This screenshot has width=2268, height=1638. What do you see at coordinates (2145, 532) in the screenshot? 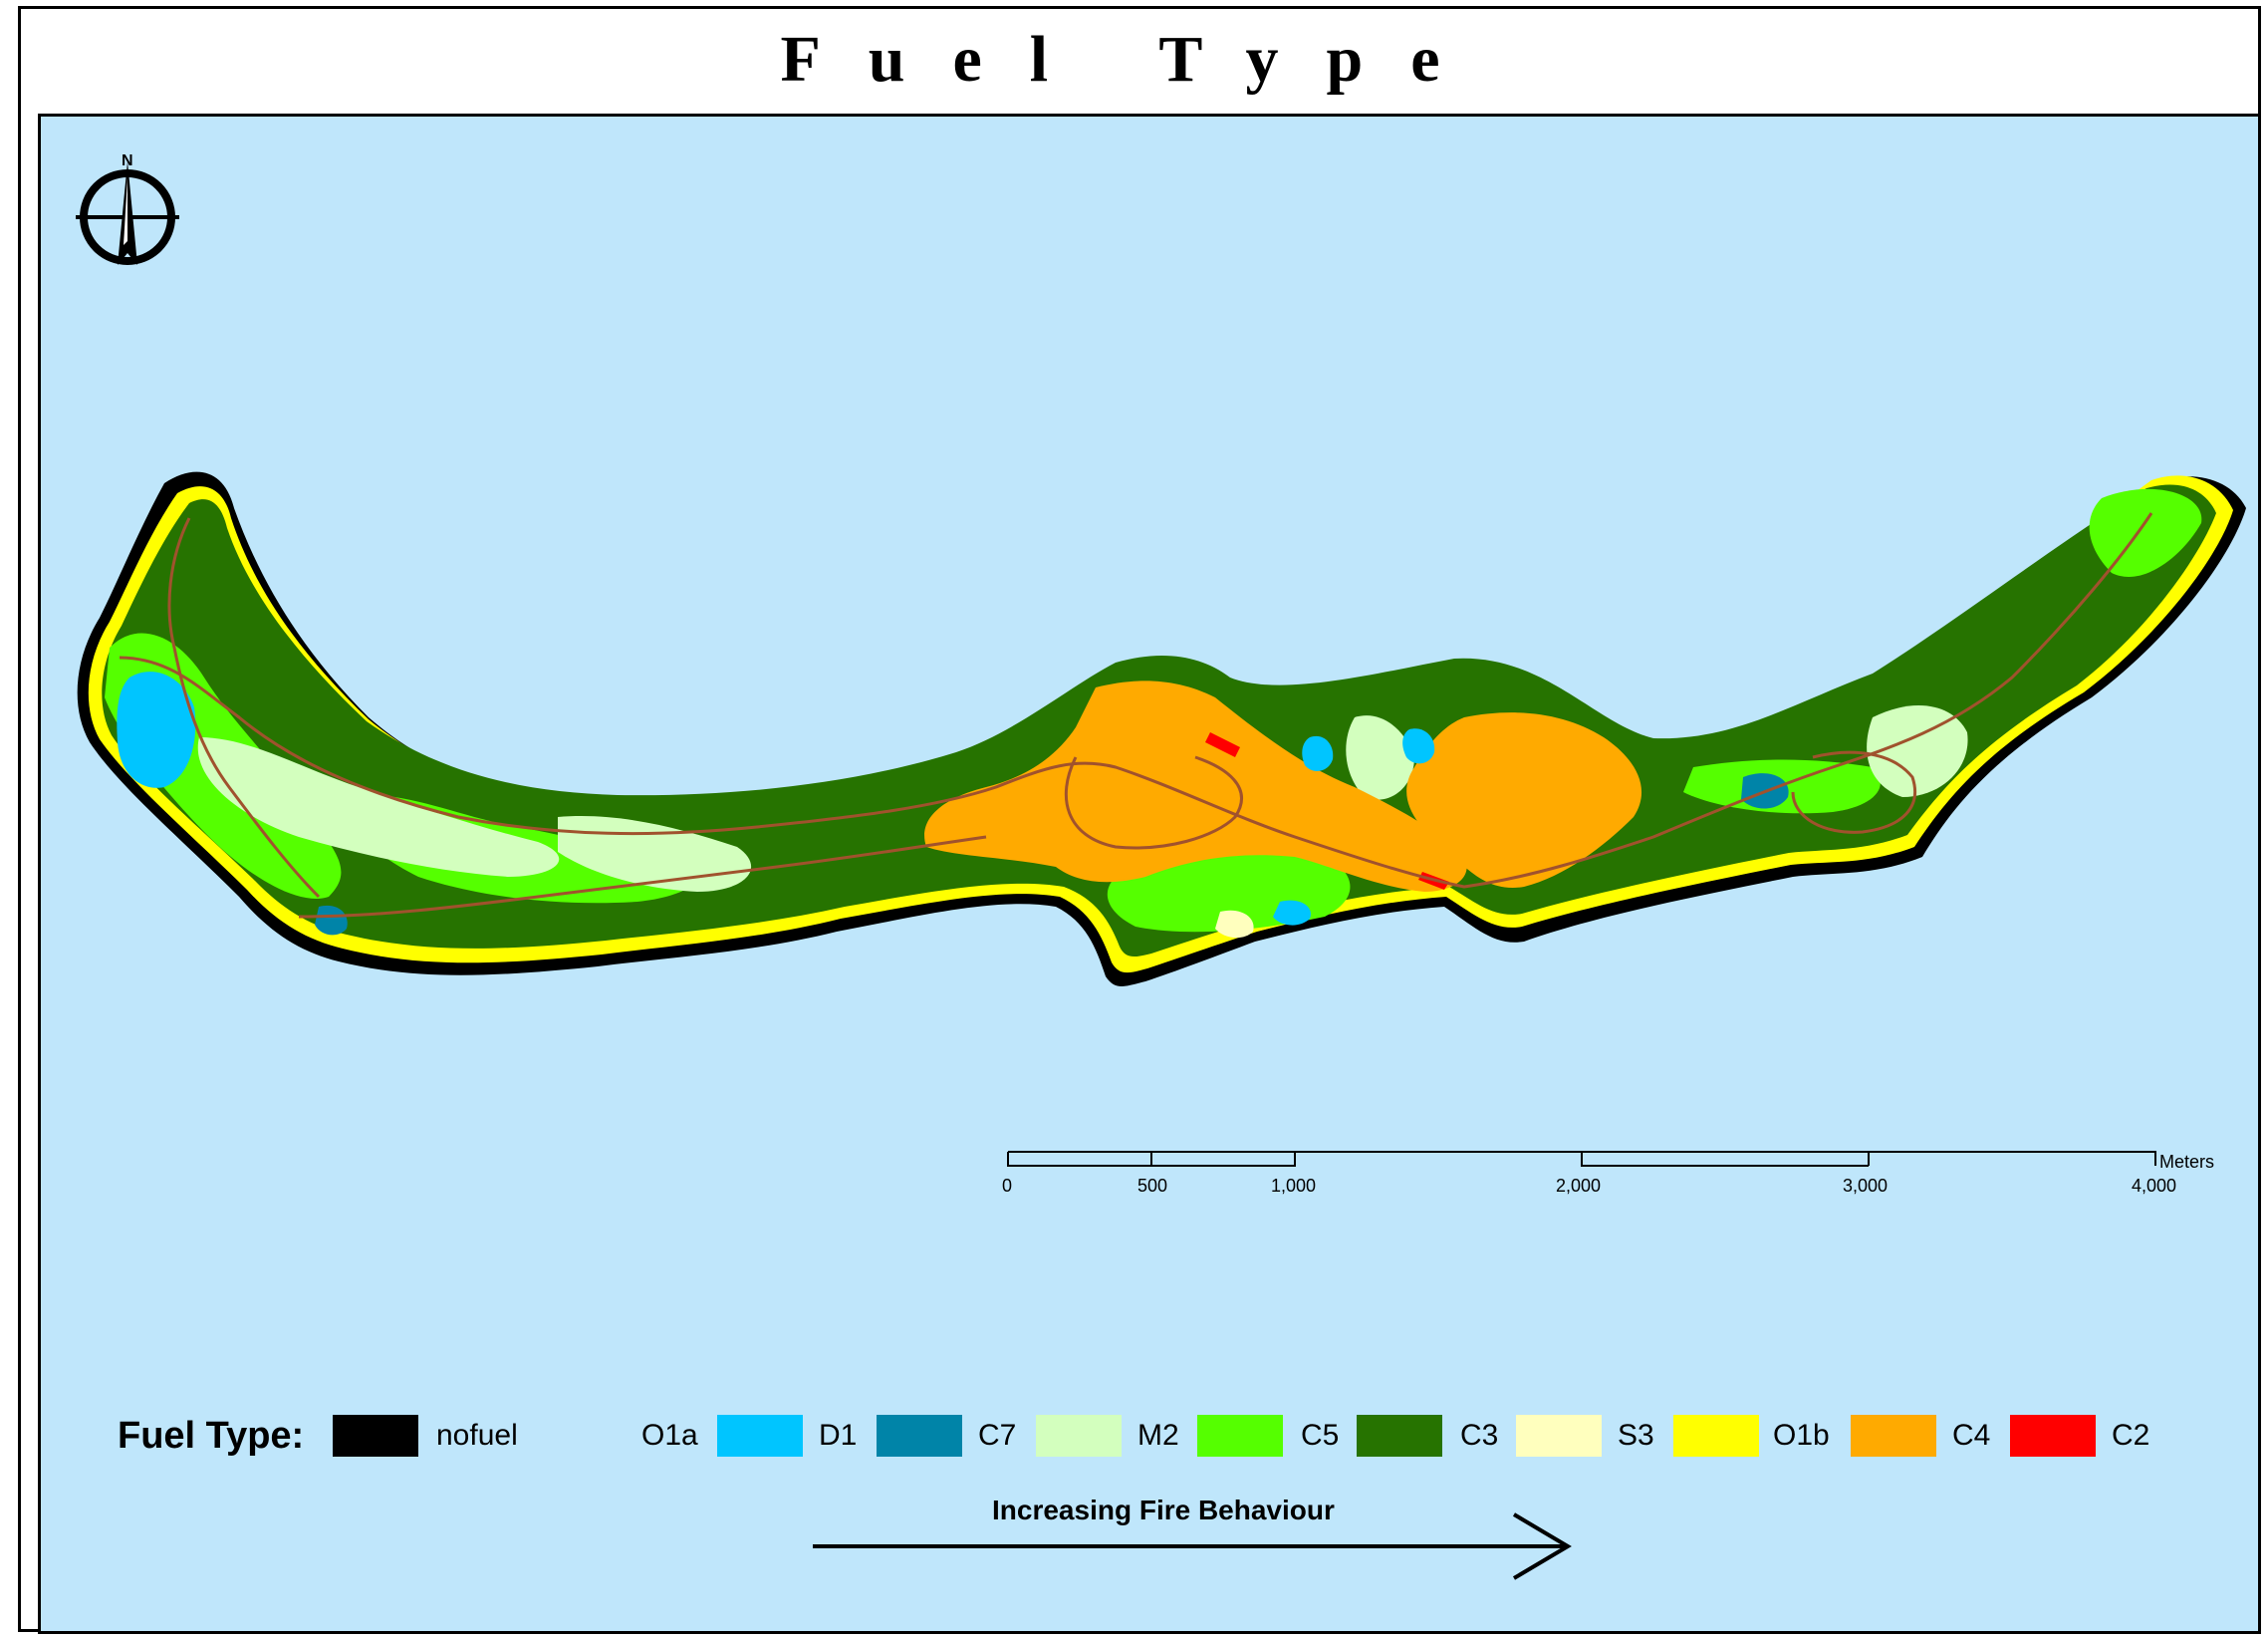
I see `patch-c5-east` at bounding box center [2145, 532].